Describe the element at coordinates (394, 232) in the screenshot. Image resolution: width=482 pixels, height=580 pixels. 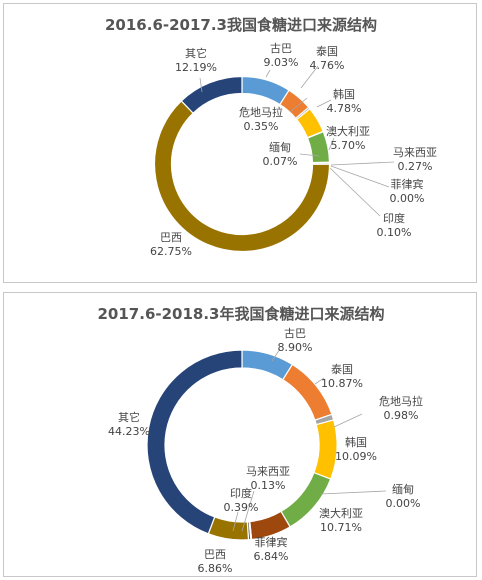
I see `slice-percent-label: 0.10%` at that location.